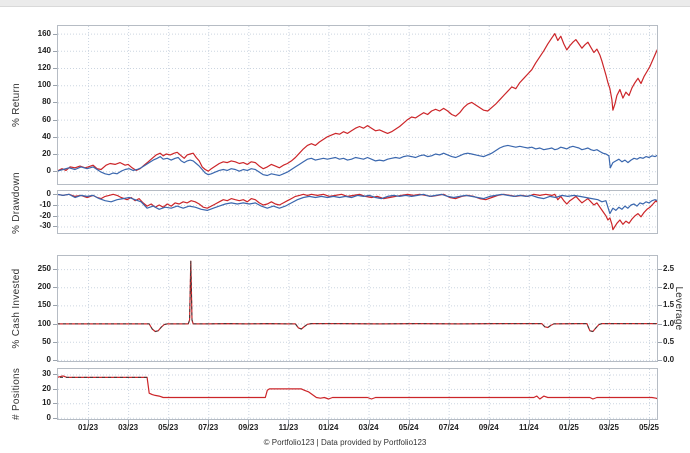 This screenshot has height=453, width=690. Describe the element at coordinates (44, 305) in the screenshot. I see `y-tick-label: 150` at that location.